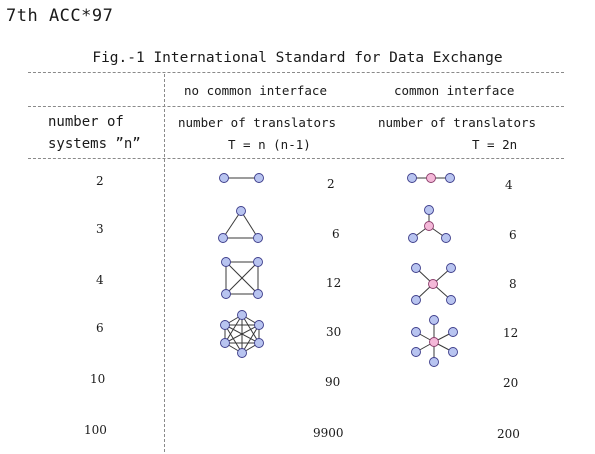 This screenshot has width=595, height=454. What do you see at coordinates (100, 328) in the screenshot?
I see `n-value: 6` at bounding box center [100, 328].